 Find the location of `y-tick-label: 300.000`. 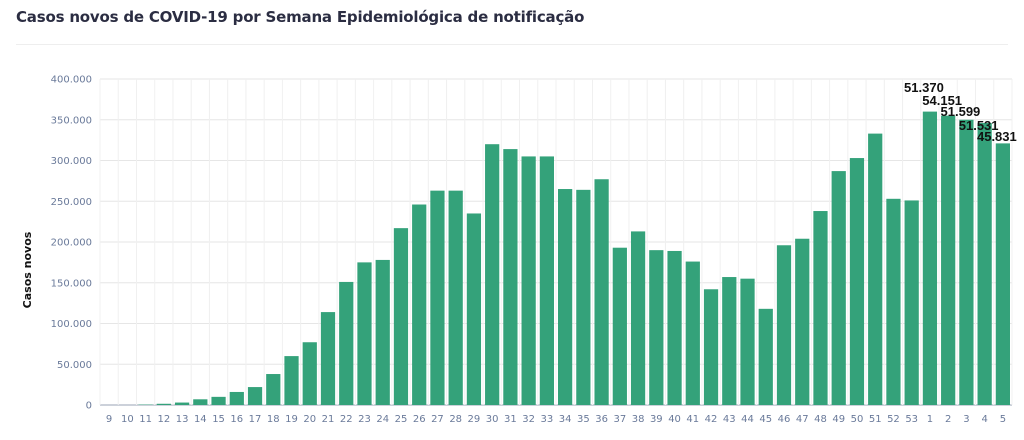

y-tick-label: 300.000 is located at coordinates (71, 161).